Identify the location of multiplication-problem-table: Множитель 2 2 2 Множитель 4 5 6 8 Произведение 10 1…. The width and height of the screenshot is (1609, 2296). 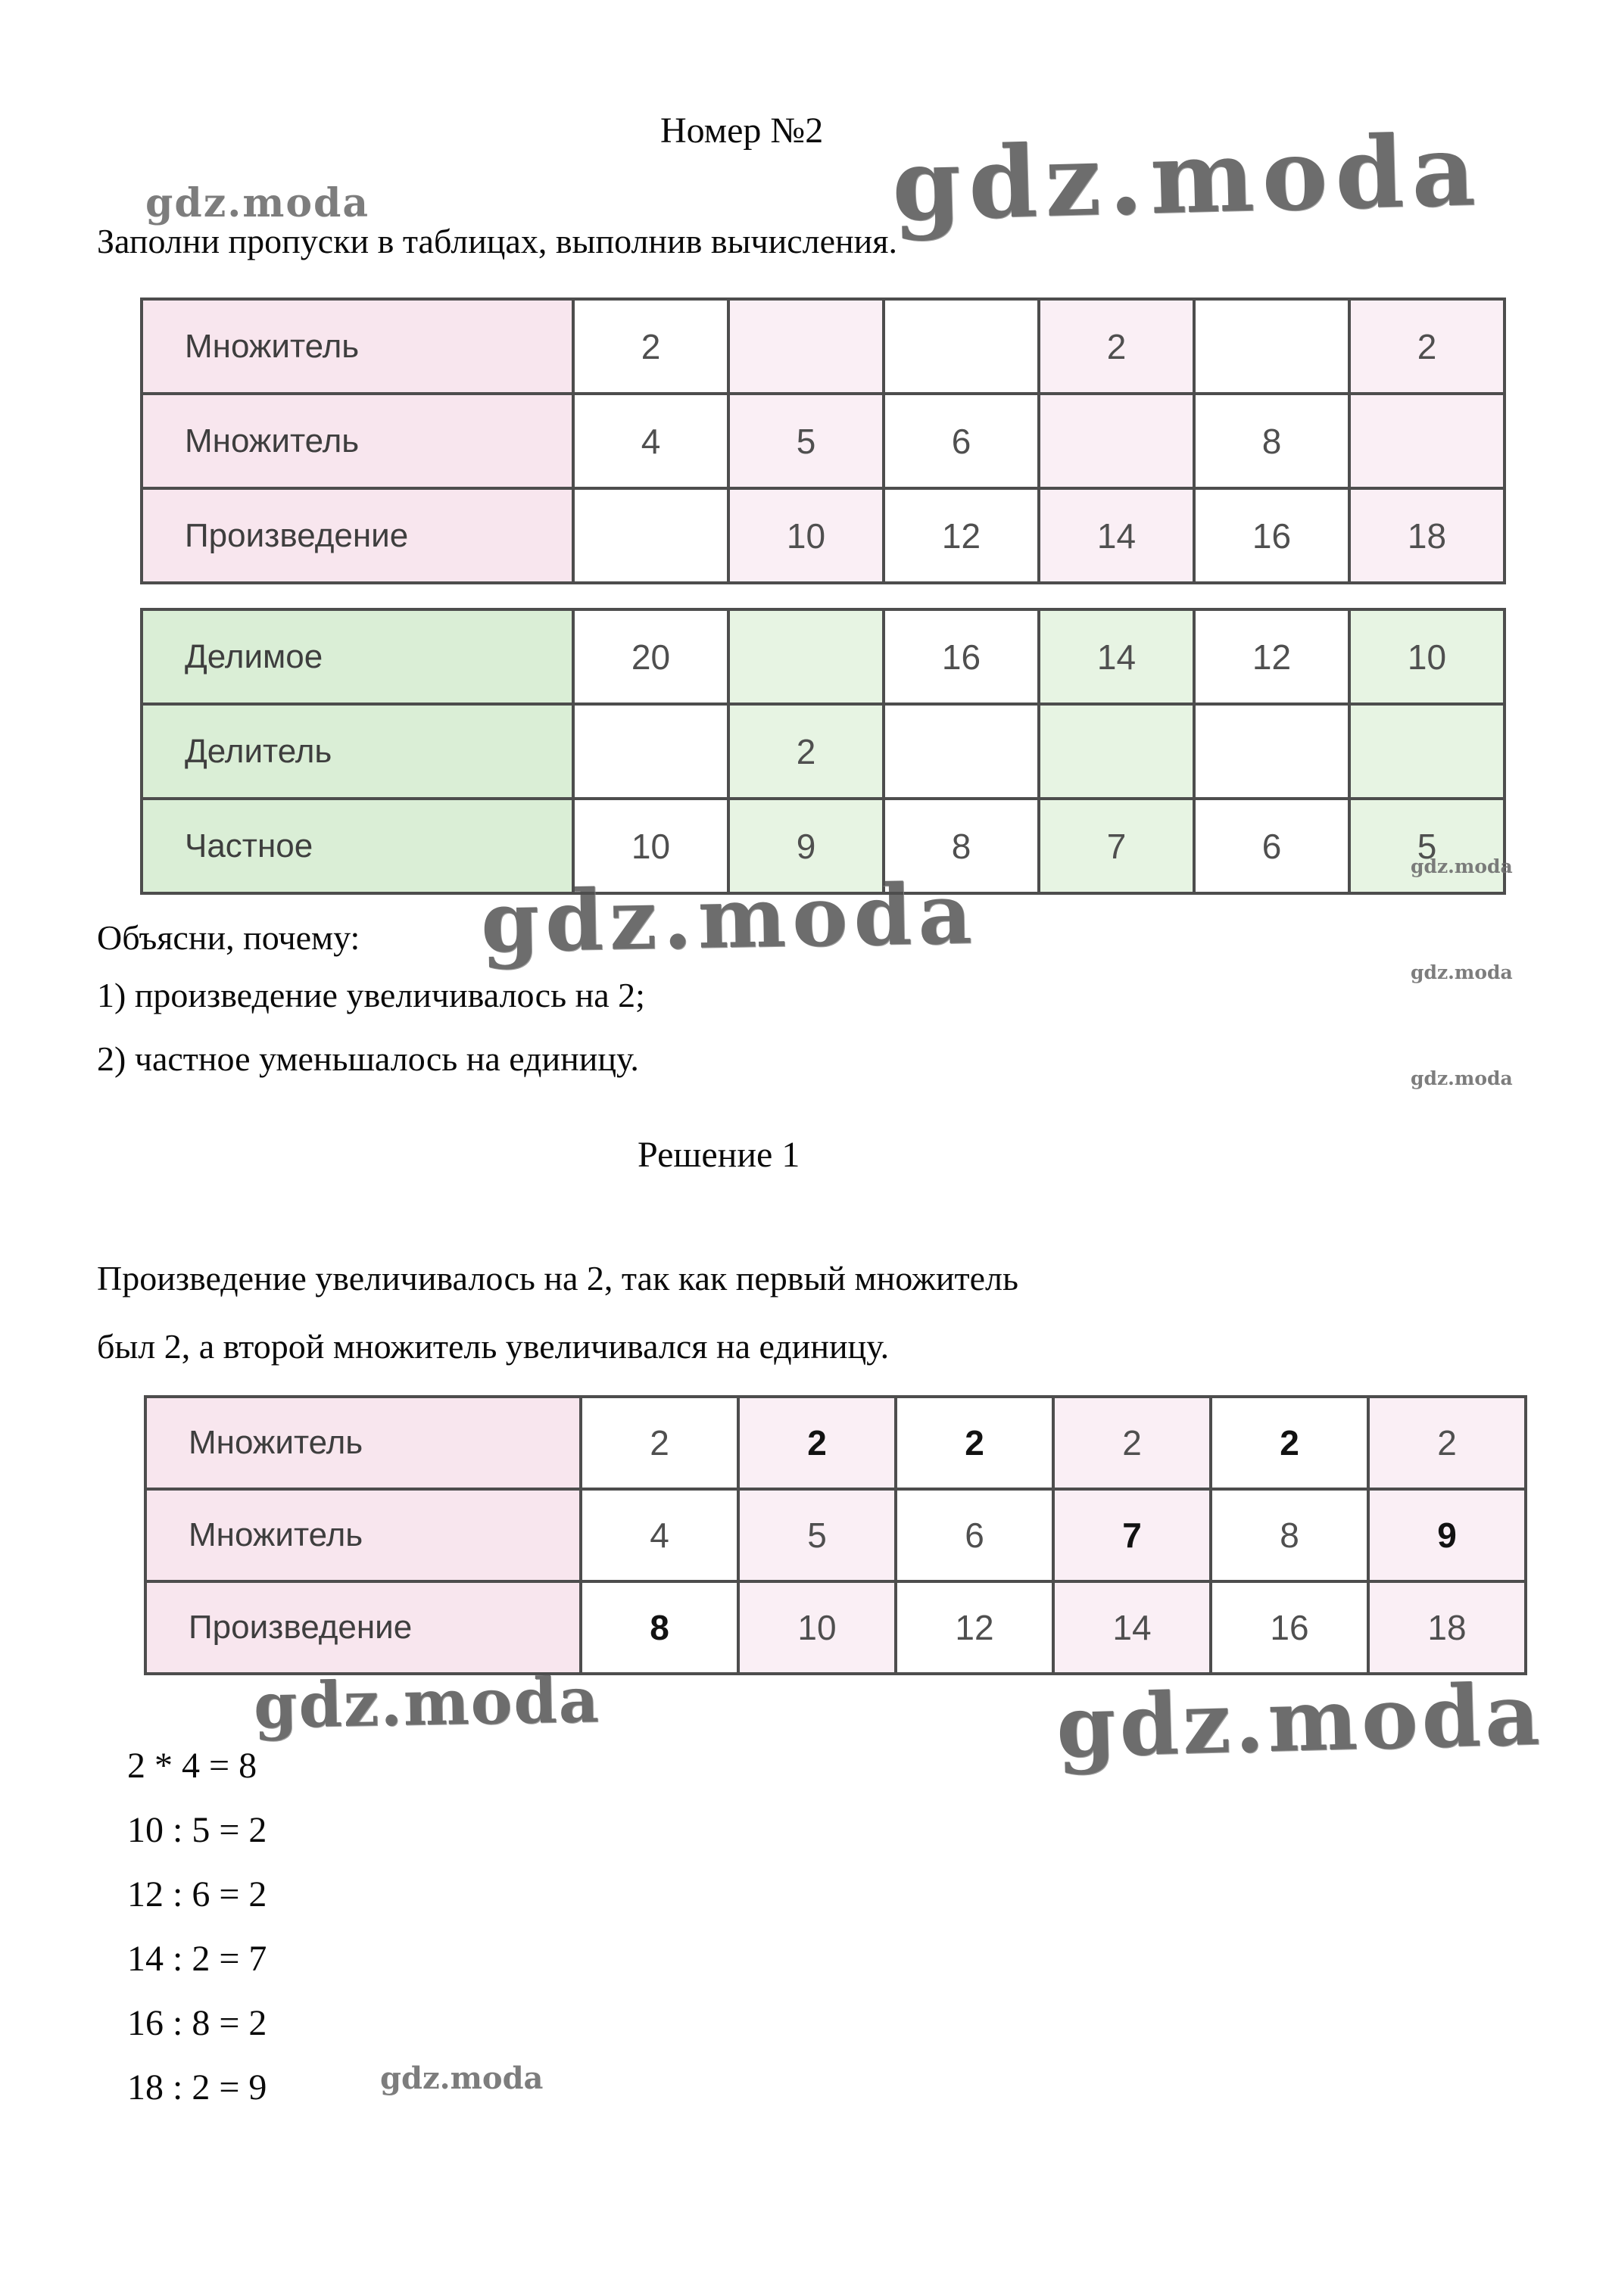
(823, 441).